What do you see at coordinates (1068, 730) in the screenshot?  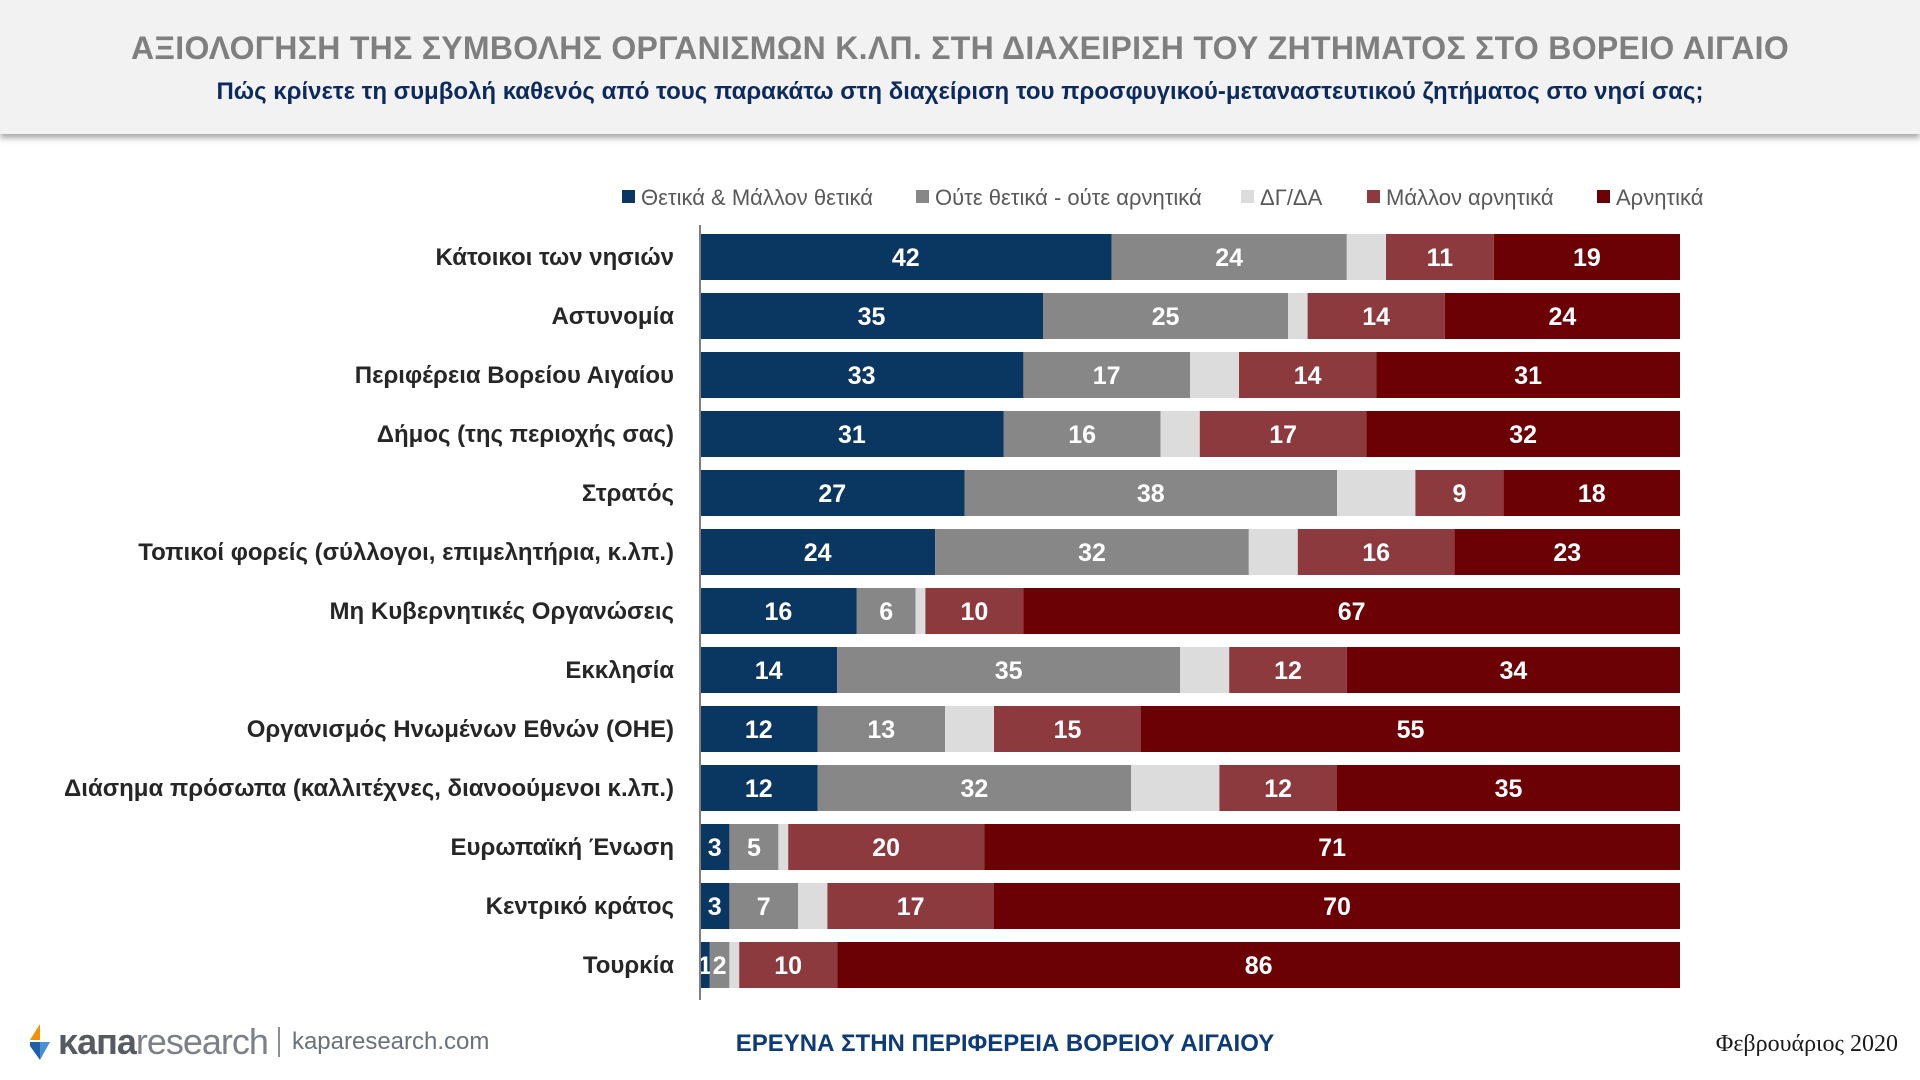 I see `bar-value-8-3: 15` at bounding box center [1068, 730].